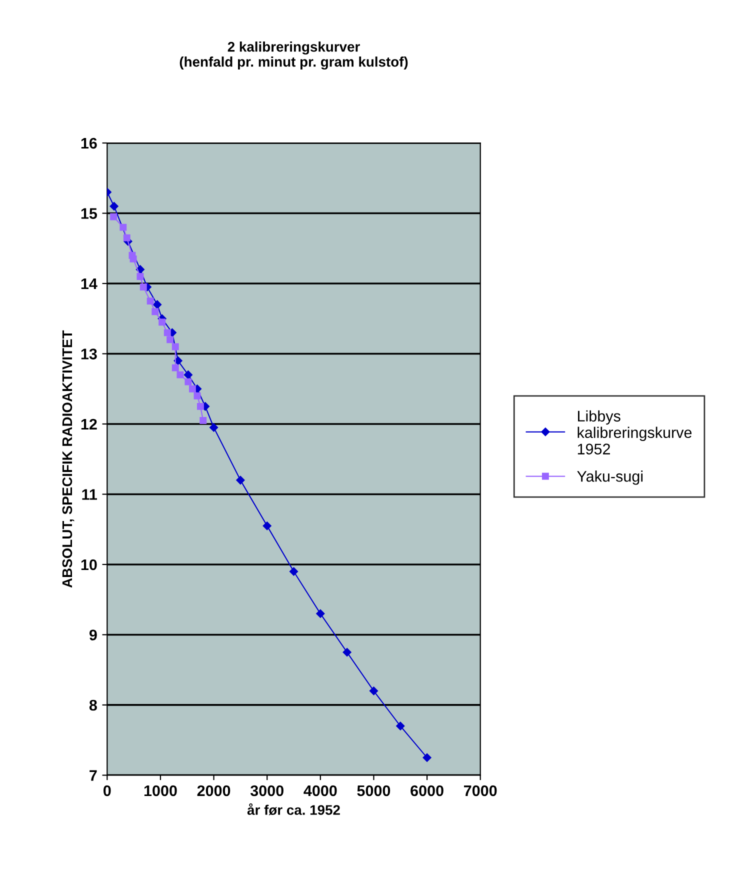 This screenshot has width=739, height=872. Describe the element at coordinates (213, 790) in the screenshot. I see `x-tick-label: 2000` at that location.